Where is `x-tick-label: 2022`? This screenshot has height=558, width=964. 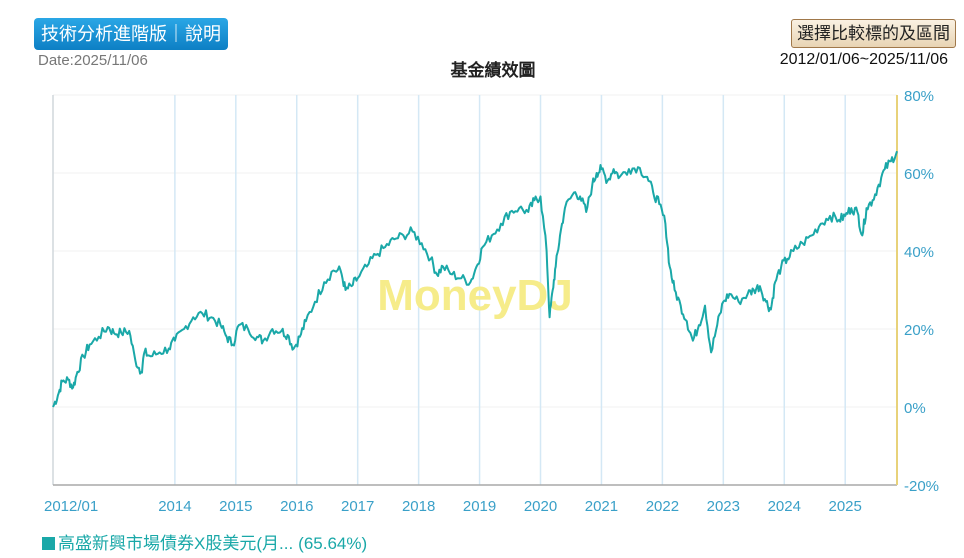
x-tick-label: 2022 is located at coordinates (662, 506).